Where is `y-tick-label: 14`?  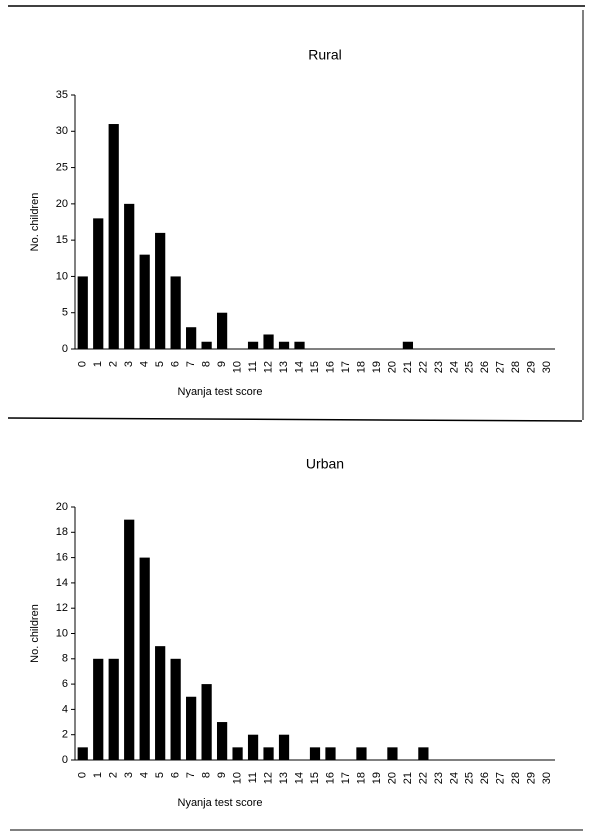 y-tick-label: 14 is located at coordinates (62, 583).